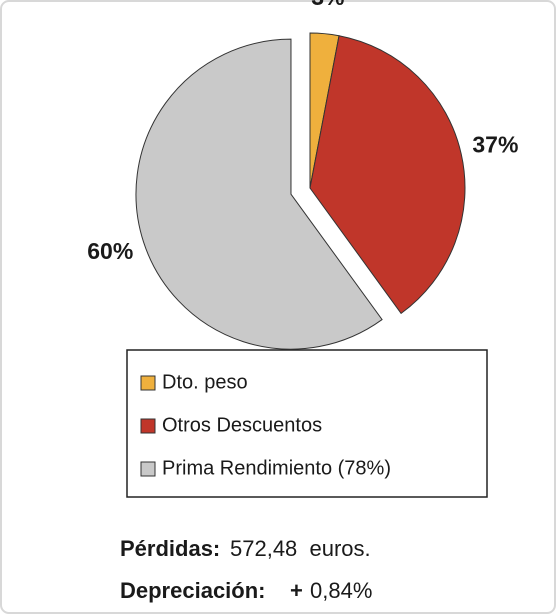  What do you see at coordinates (341, 590) in the screenshot?
I see `depreciation-value: 0,84%` at bounding box center [341, 590].